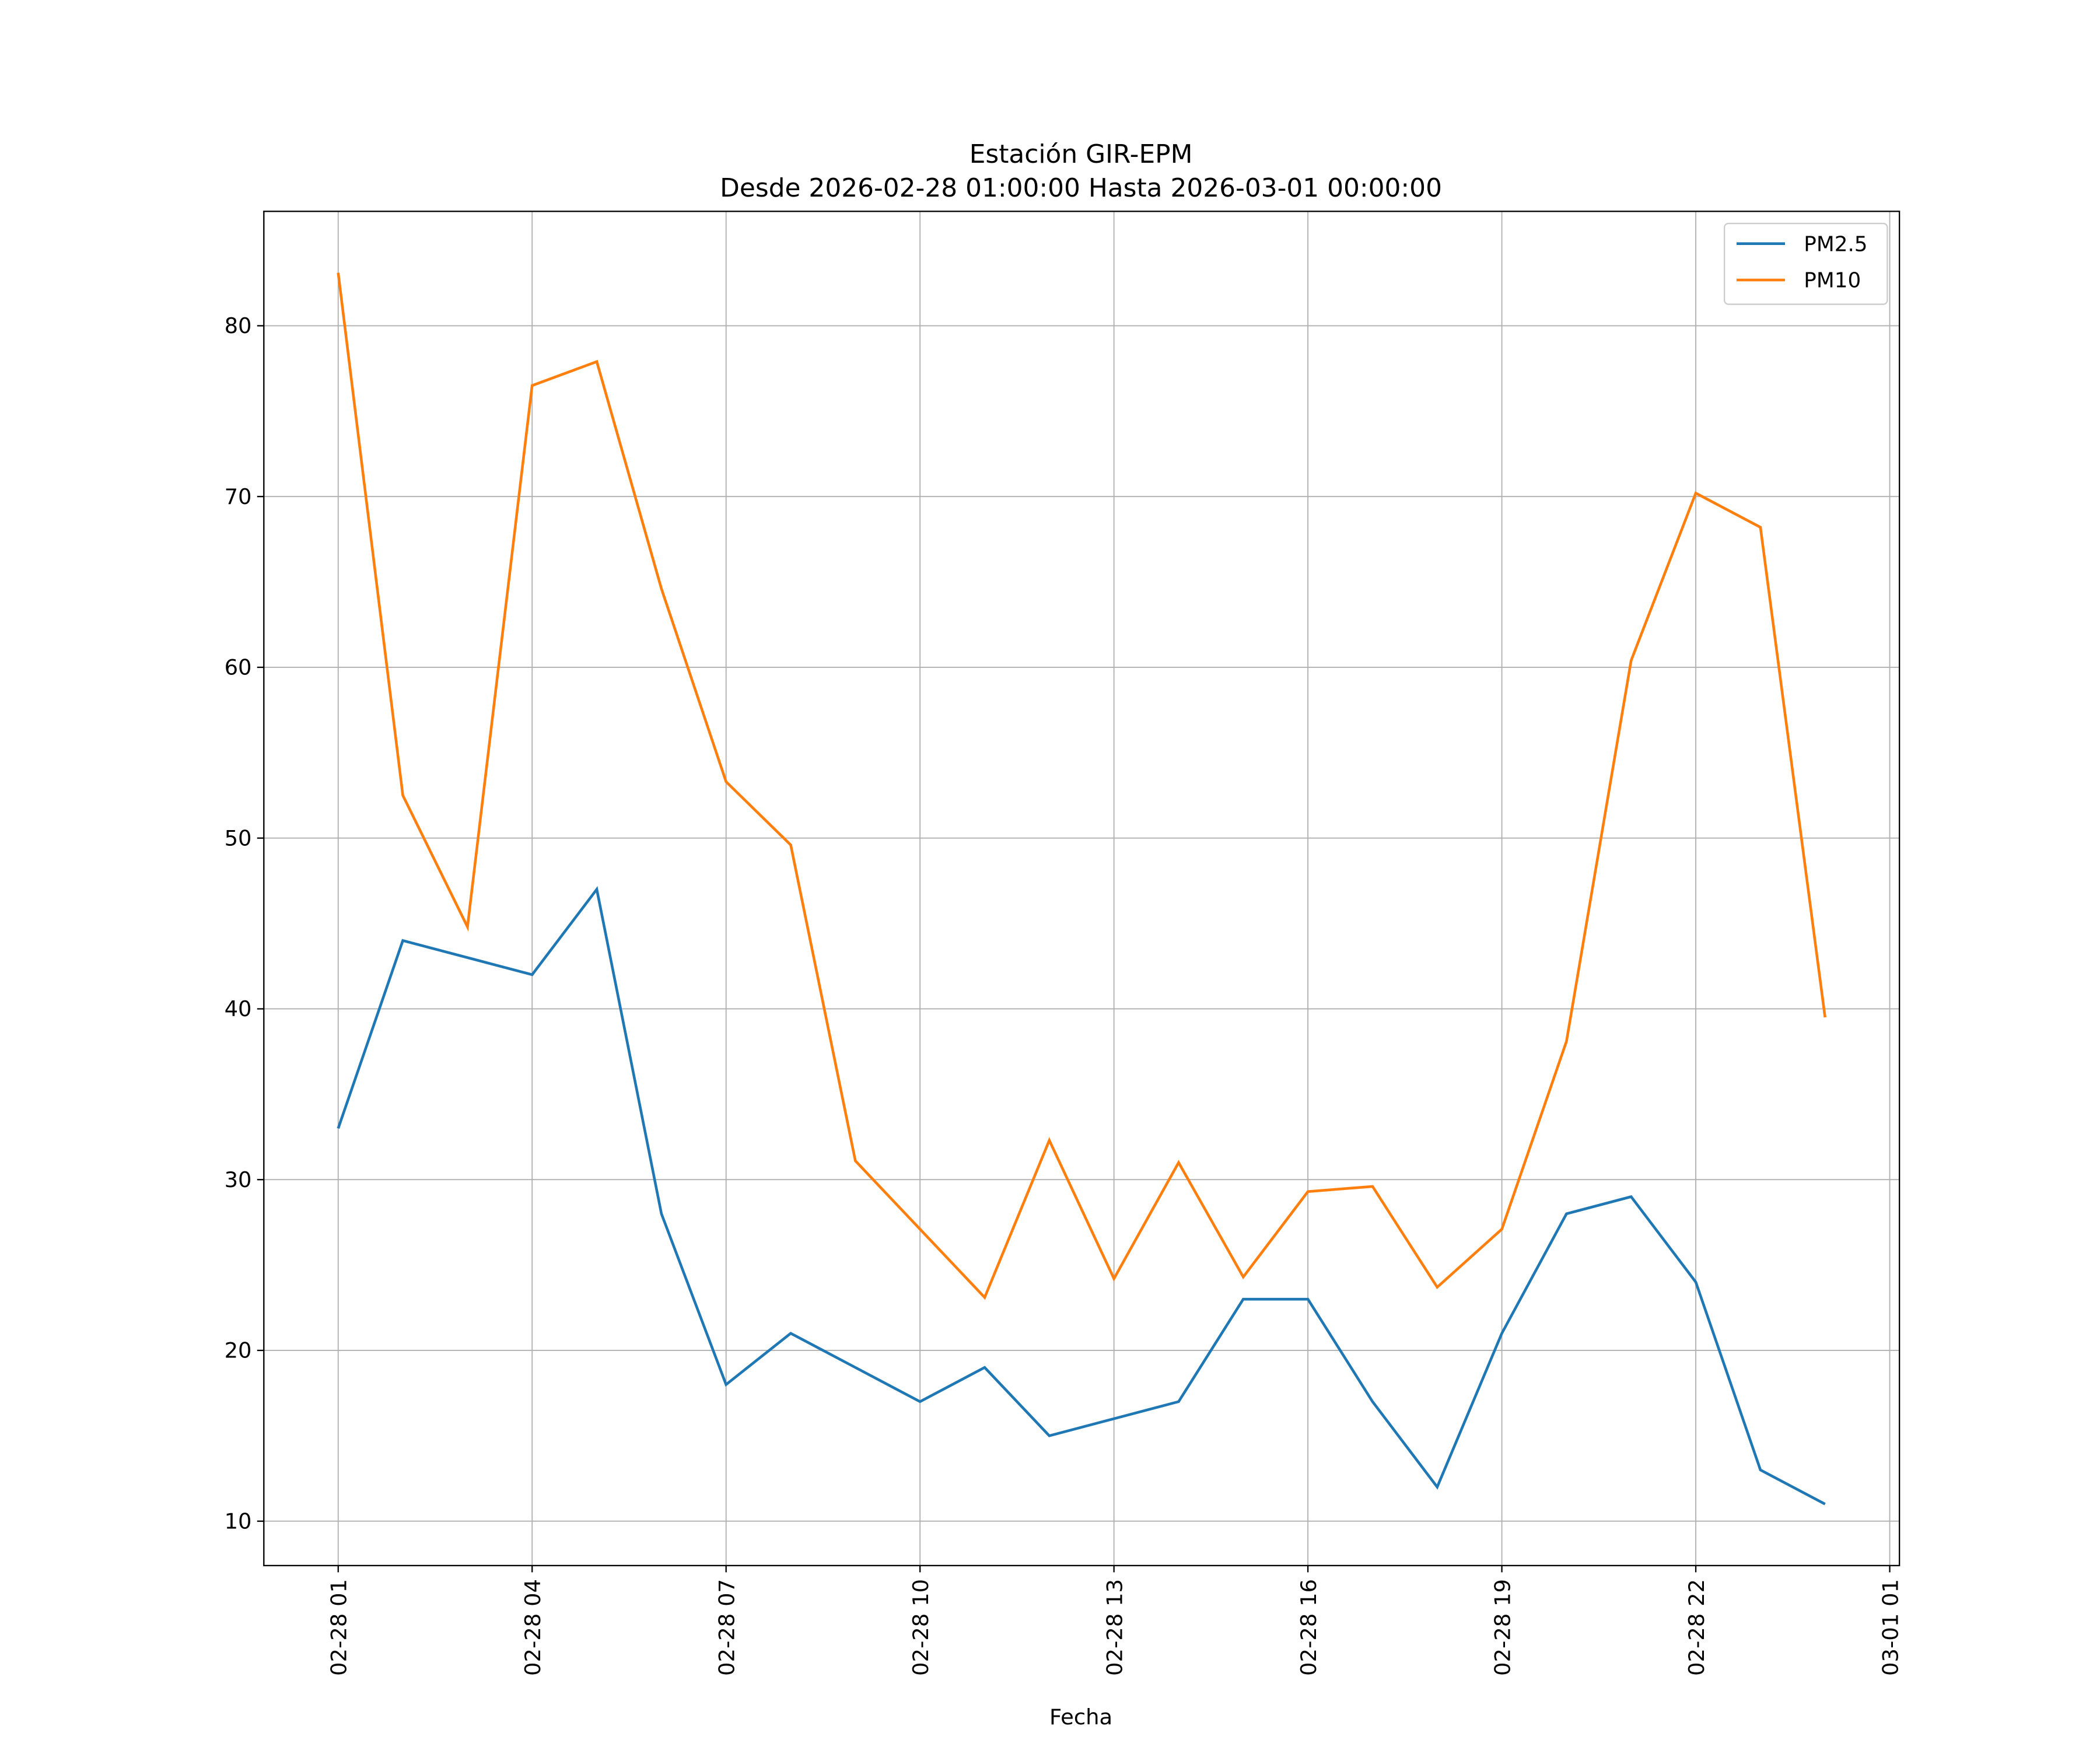 This screenshot has width=2100, height=1750. What do you see at coordinates (238, 1008) in the screenshot?
I see `y-tick-label: 40` at bounding box center [238, 1008].